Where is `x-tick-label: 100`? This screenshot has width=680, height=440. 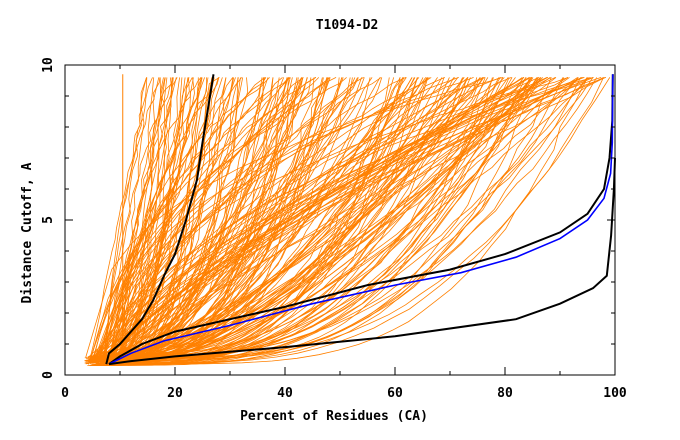
x-tick-label: 100 is located at coordinates (615, 393).